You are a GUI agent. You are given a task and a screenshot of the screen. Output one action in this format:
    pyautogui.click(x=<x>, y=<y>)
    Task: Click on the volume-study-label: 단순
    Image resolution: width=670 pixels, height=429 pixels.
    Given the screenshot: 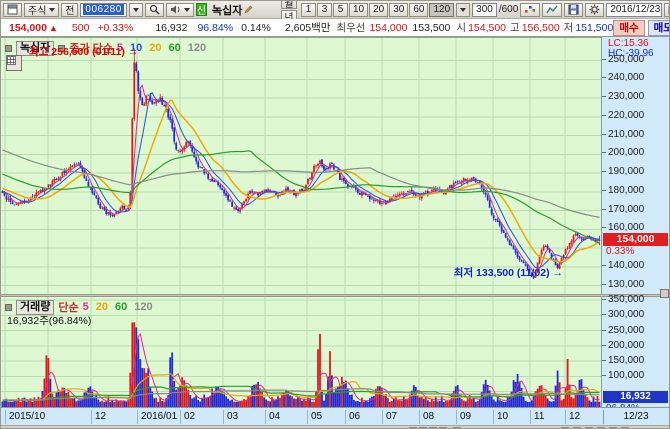 What is the action you would take?
    pyautogui.click(x=68, y=308)
    